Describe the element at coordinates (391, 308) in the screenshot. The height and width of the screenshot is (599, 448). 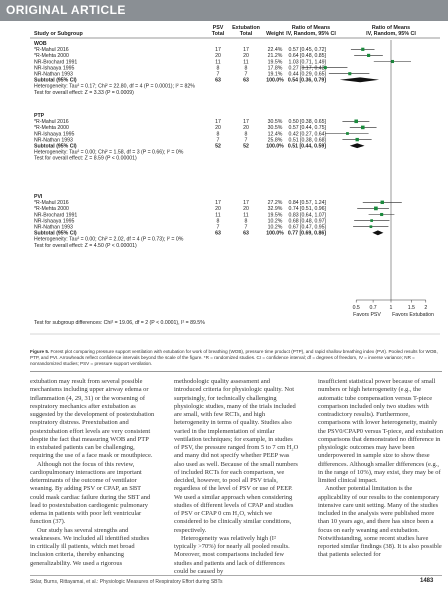
I see `x-axis-tick-label: 1` at that location.